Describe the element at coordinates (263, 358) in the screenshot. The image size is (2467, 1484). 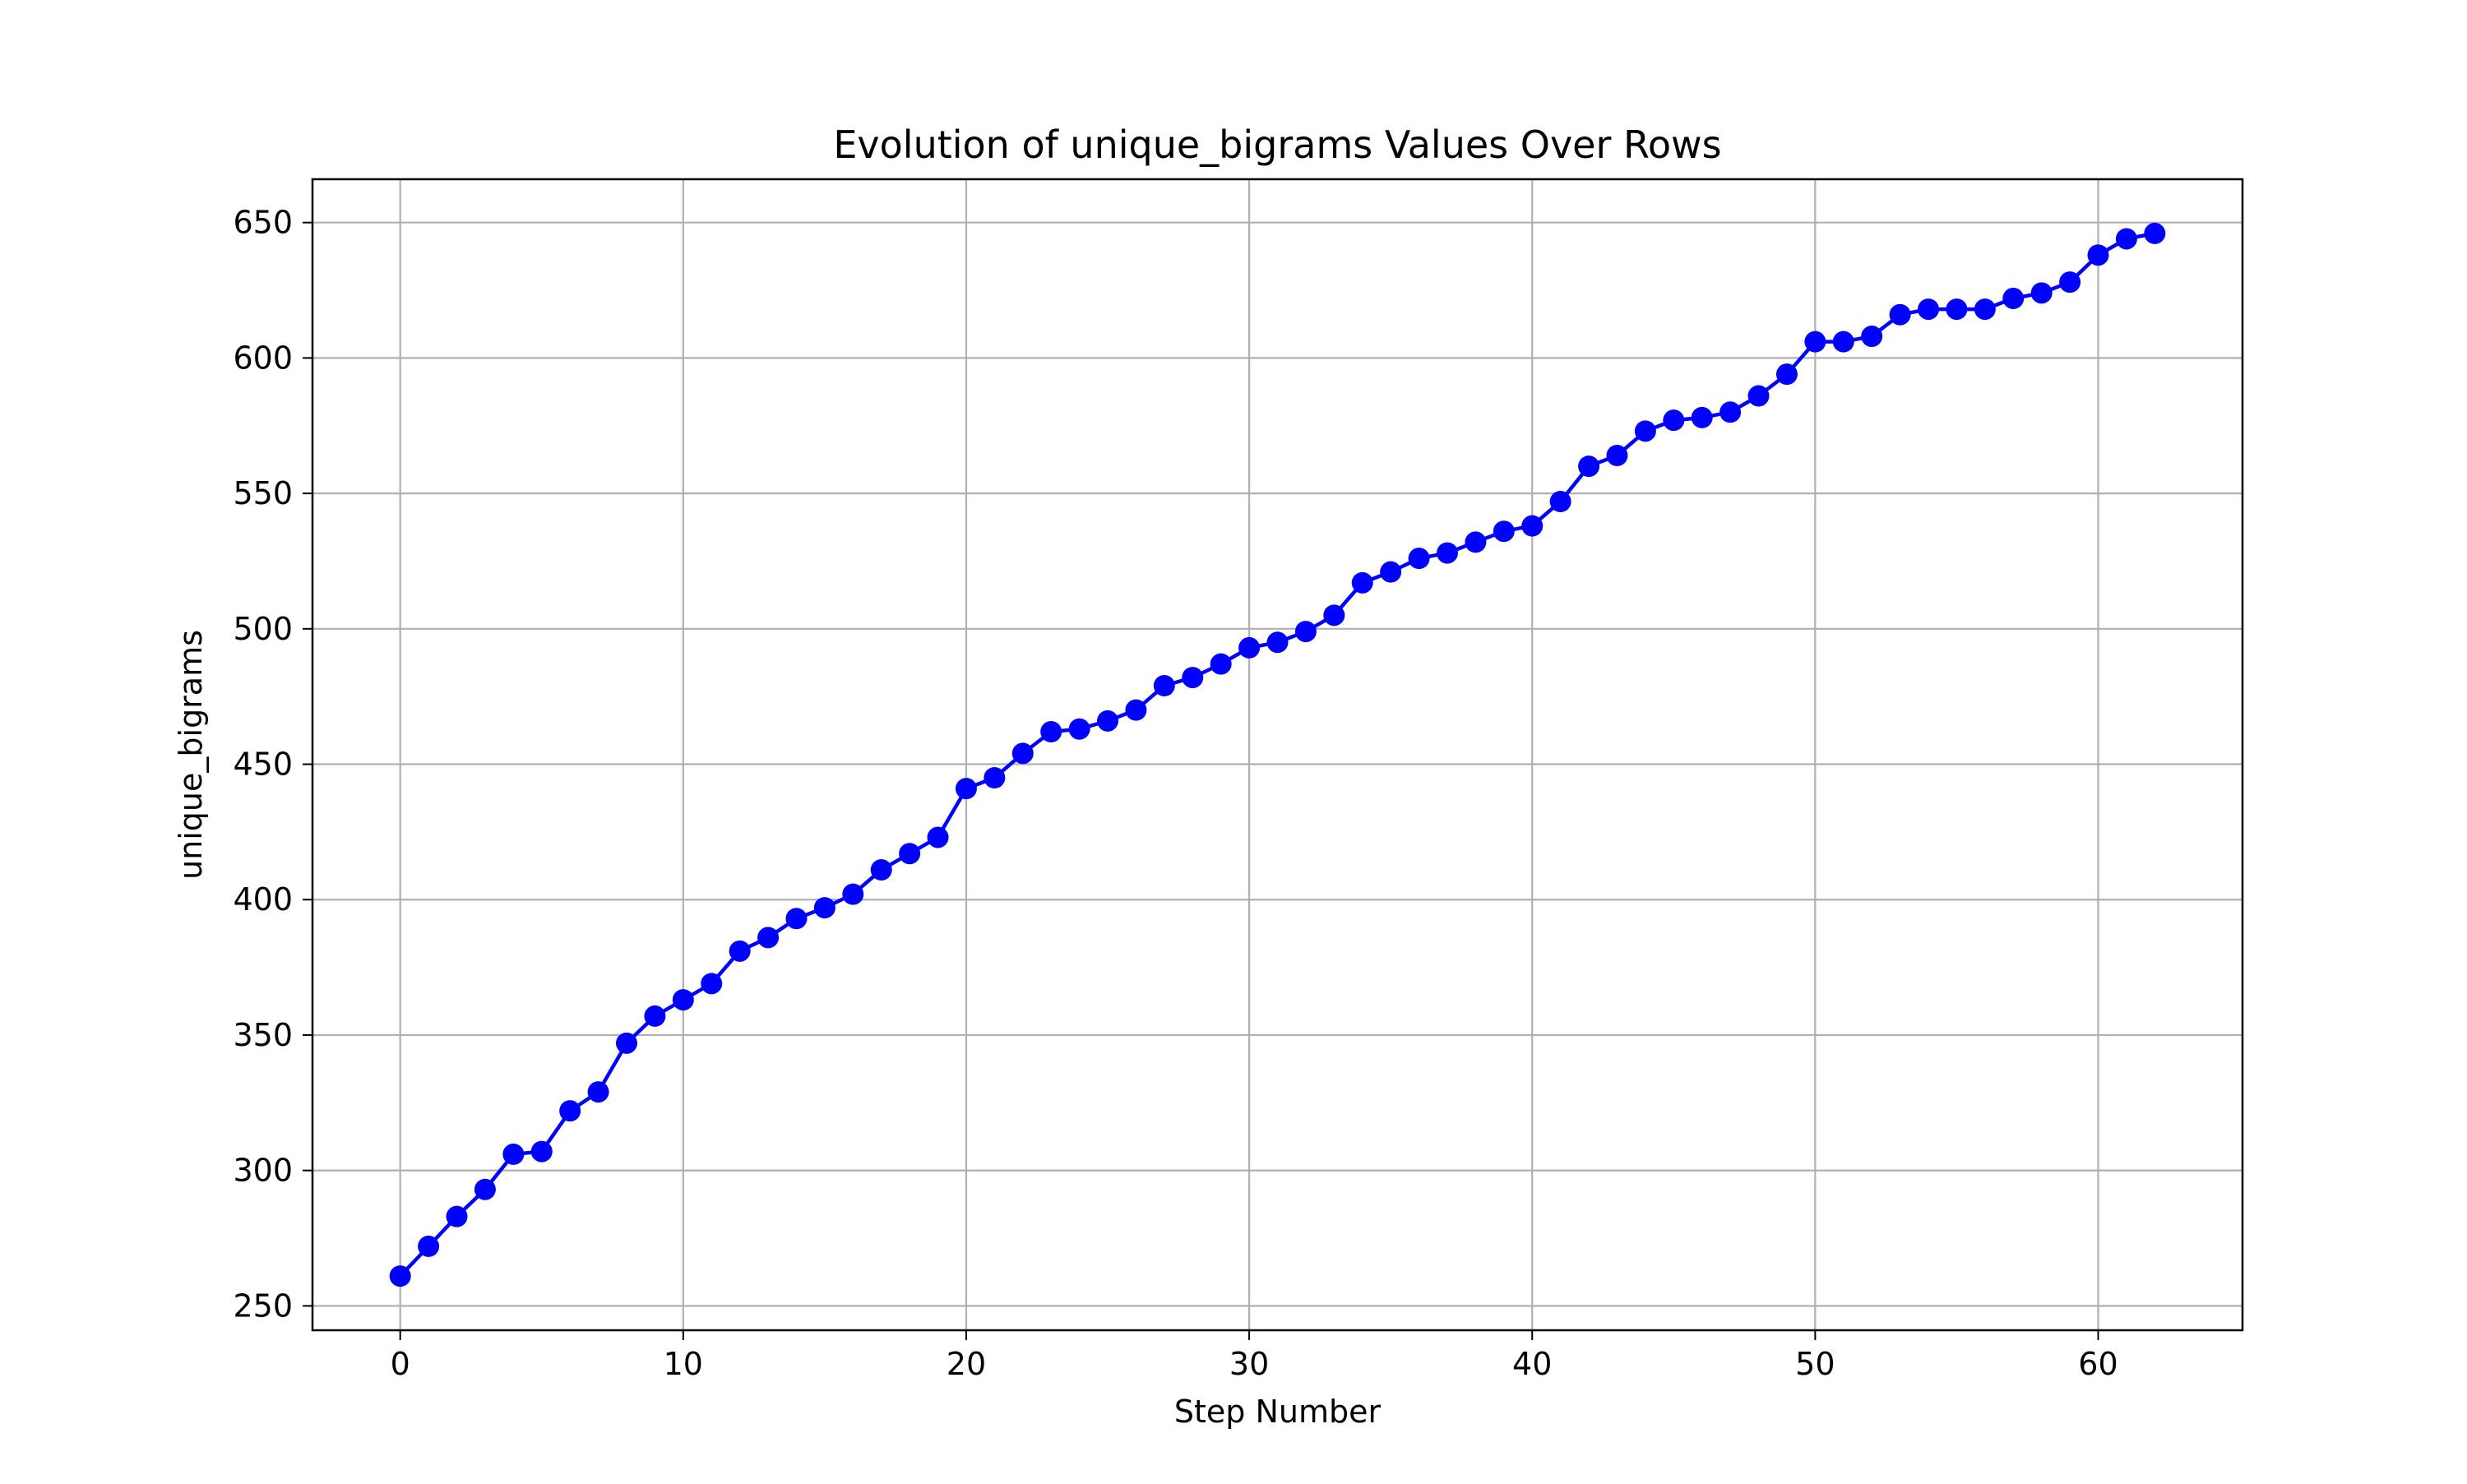
I see `y-tick-label: 600` at that location.